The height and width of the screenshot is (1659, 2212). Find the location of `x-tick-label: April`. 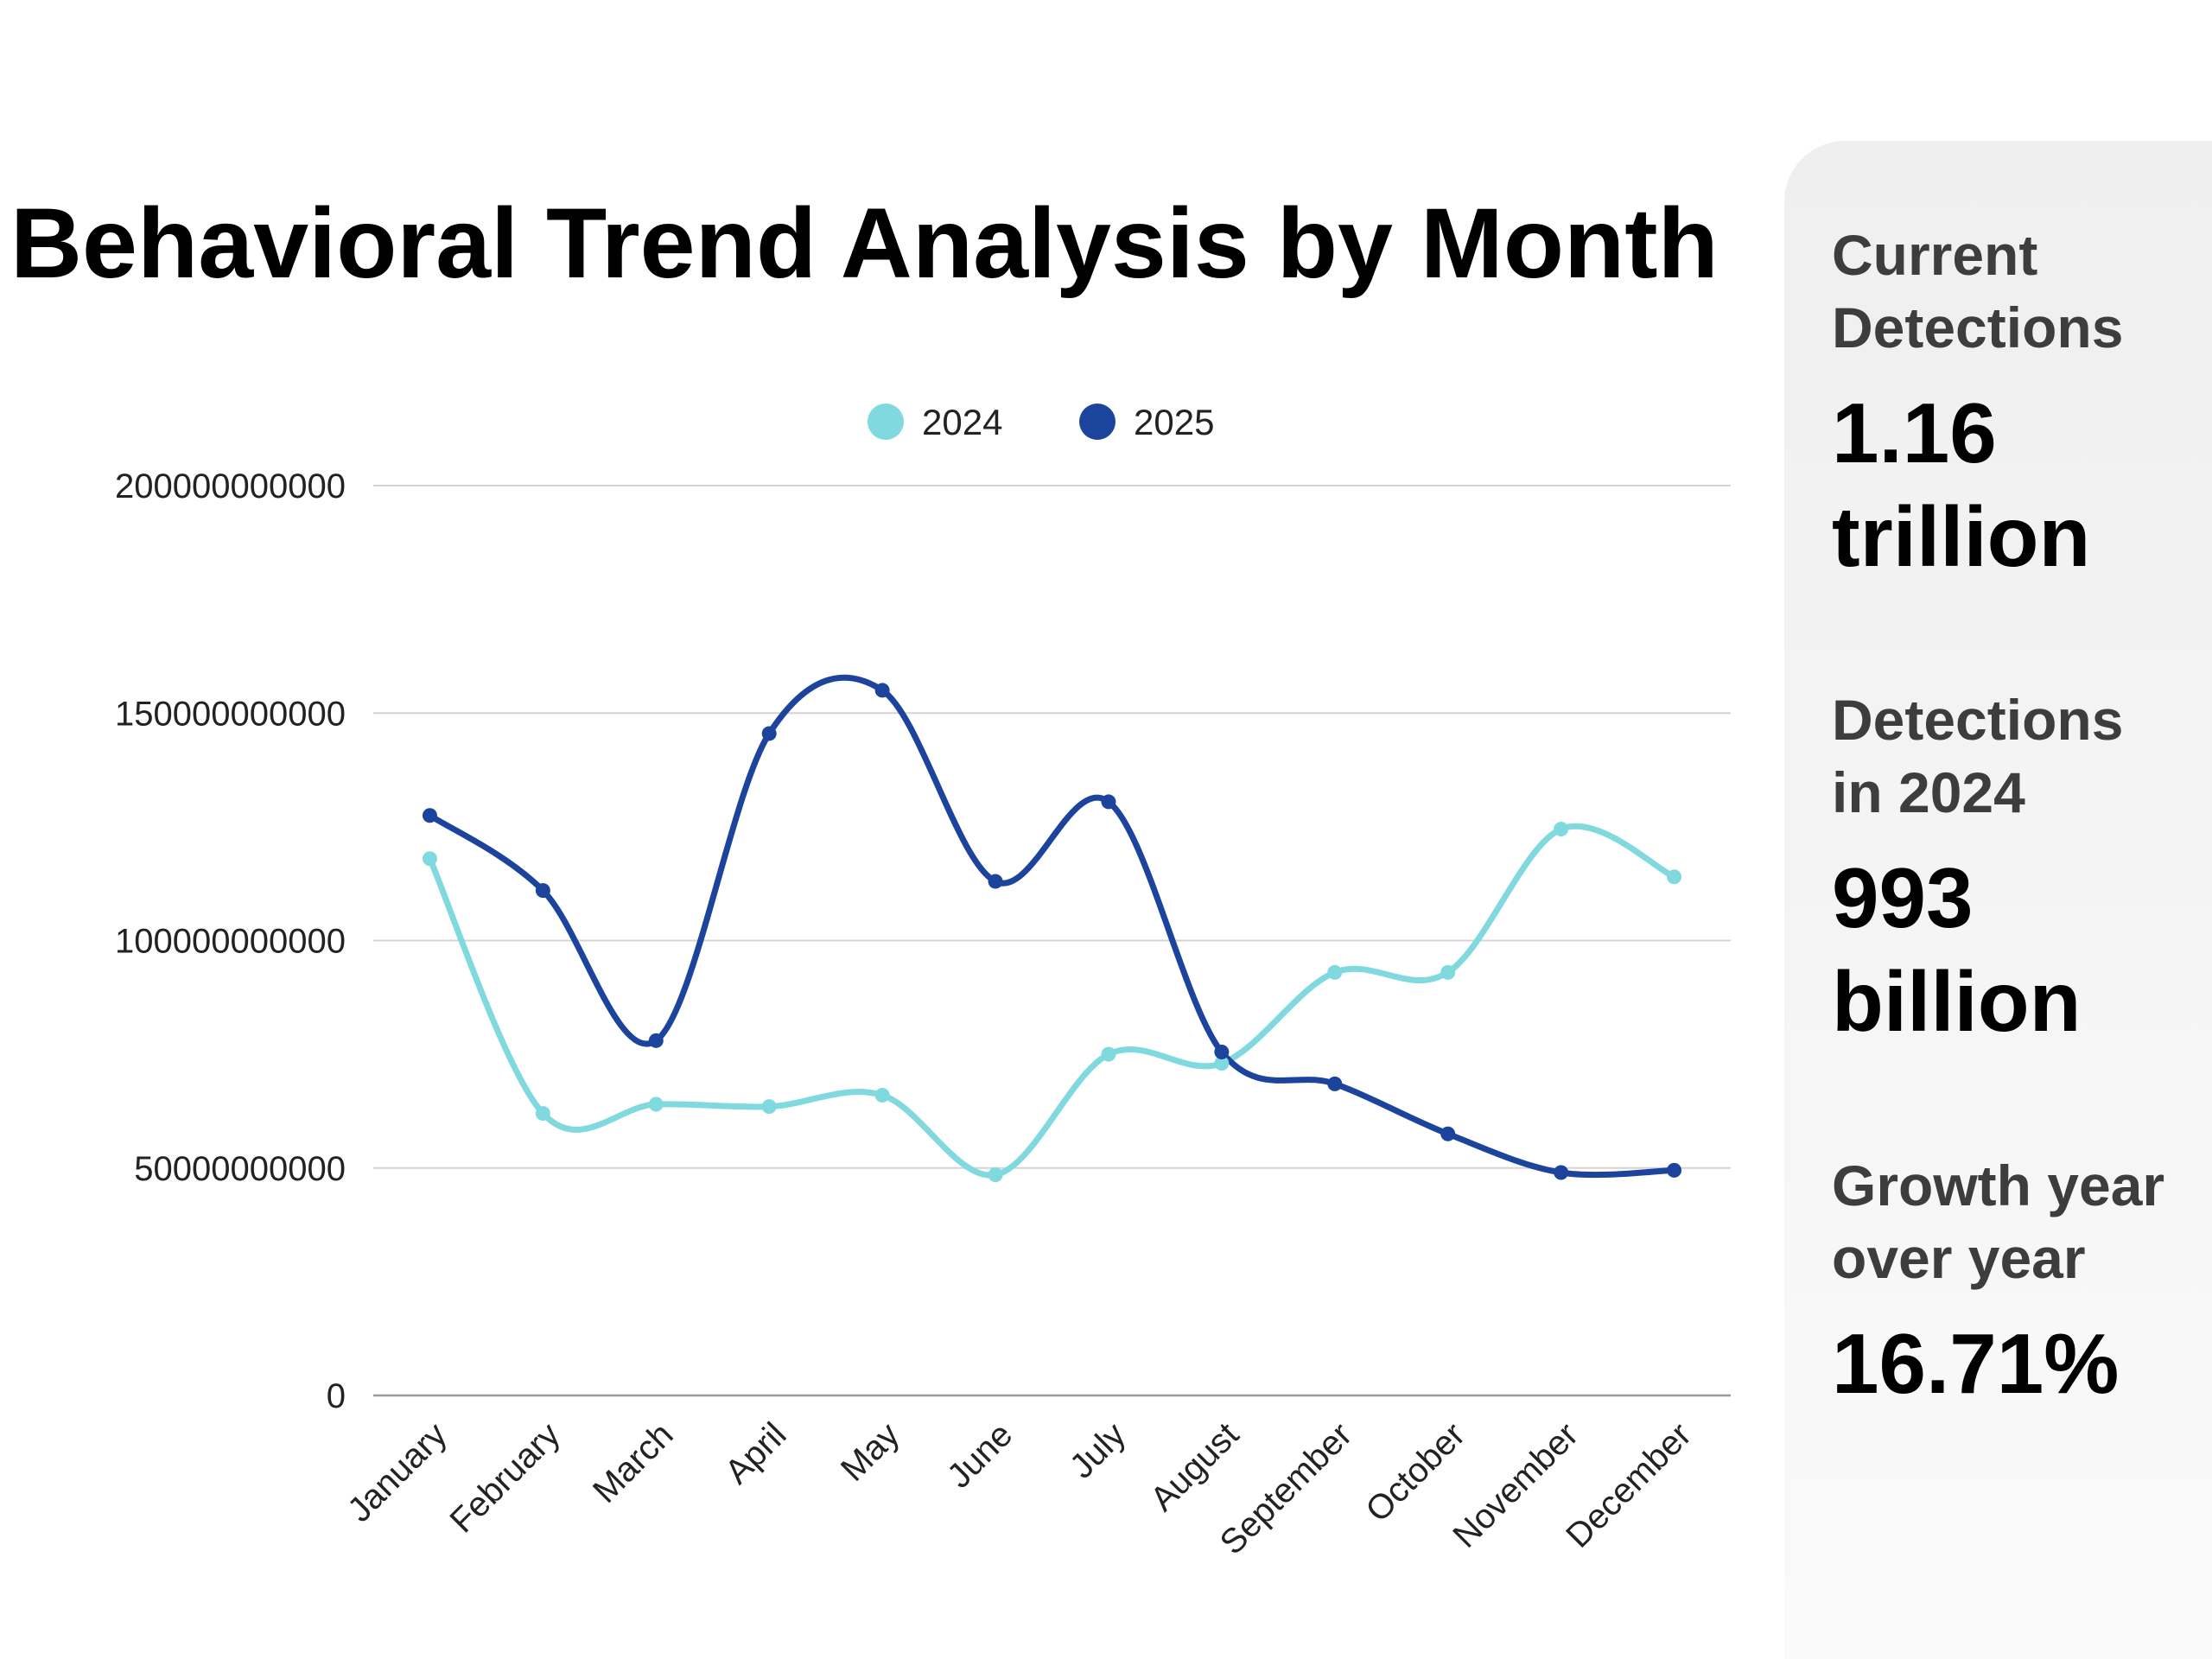

x-tick-label: April is located at coordinates (756, 1453).